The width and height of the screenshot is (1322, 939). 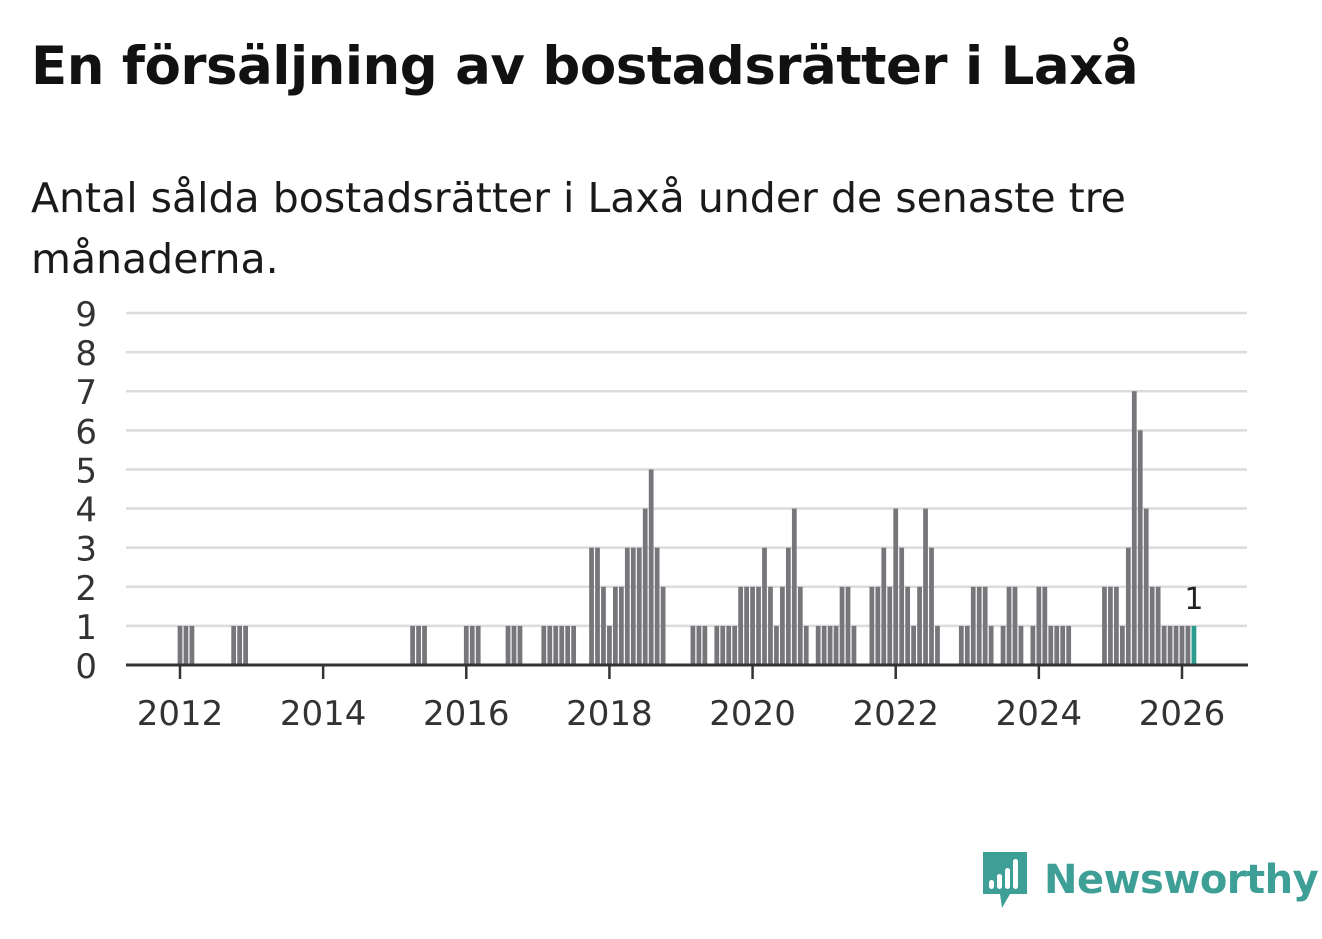 I want to click on x-tick-label: 2012, so click(x=180, y=714).